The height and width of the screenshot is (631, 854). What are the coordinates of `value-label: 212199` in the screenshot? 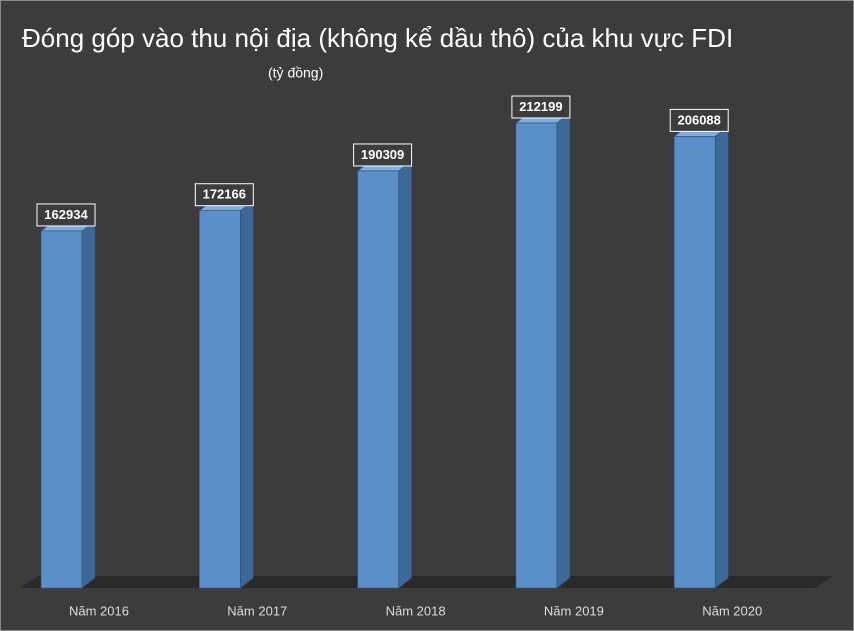 It's located at (540, 106).